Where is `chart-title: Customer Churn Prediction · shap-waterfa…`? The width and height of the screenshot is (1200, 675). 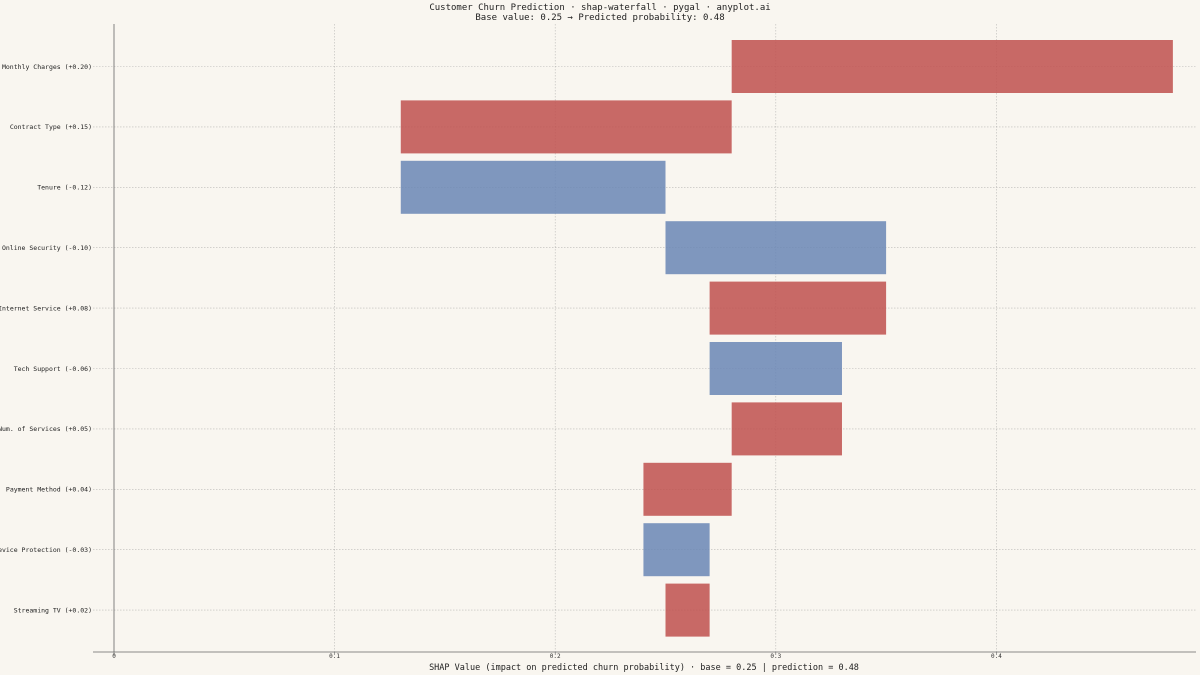 chart-title: Customer Churn Prediction · shap-waterfa… is located at coordinates (599, 8).